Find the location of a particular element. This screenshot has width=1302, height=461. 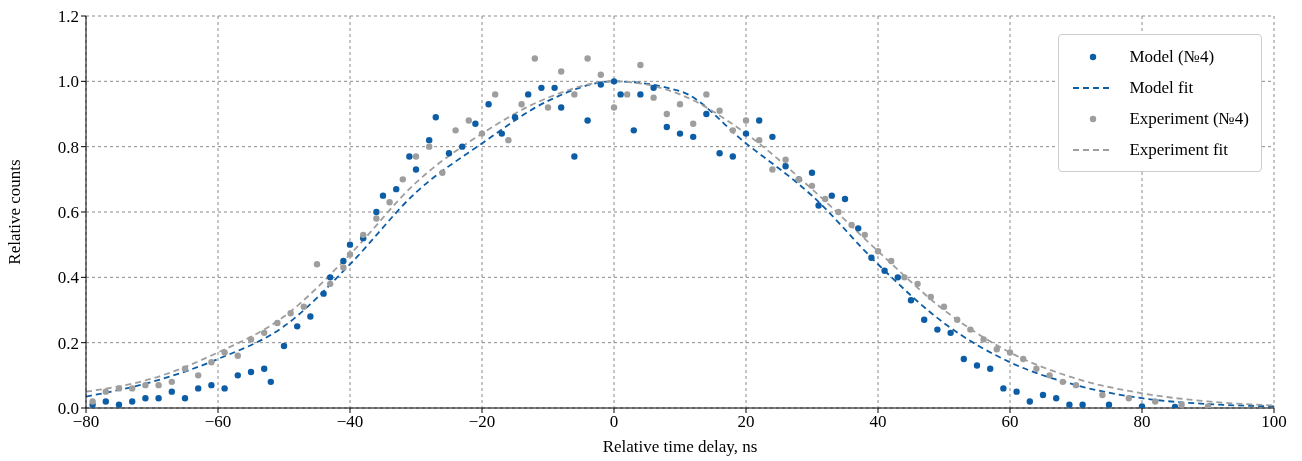

x-tick-label: −60 is located at coordinates (218, 422).